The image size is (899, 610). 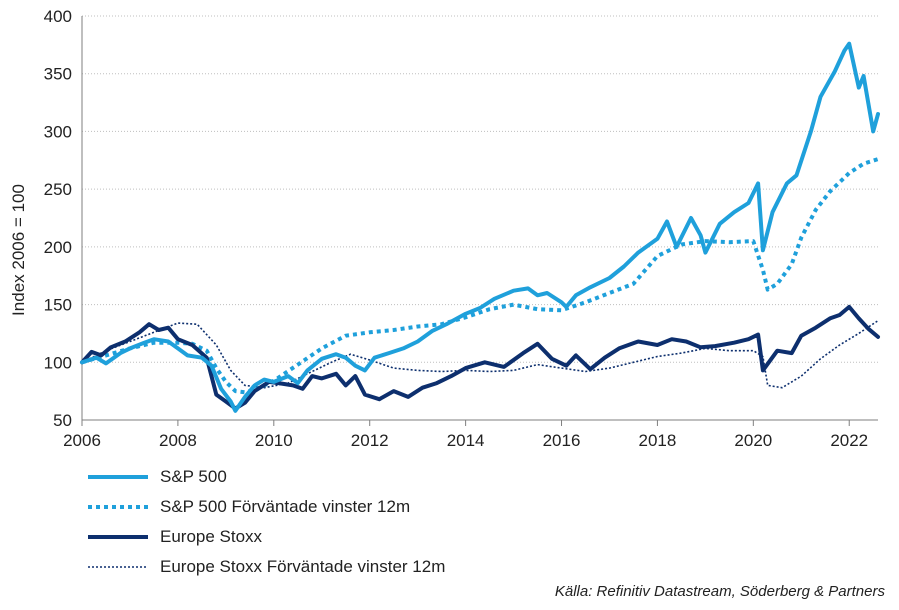 I want to click on legend-item-sp500-forecast: S&P 500 Förväntade vinster 12m, so click(x=266, y=507).